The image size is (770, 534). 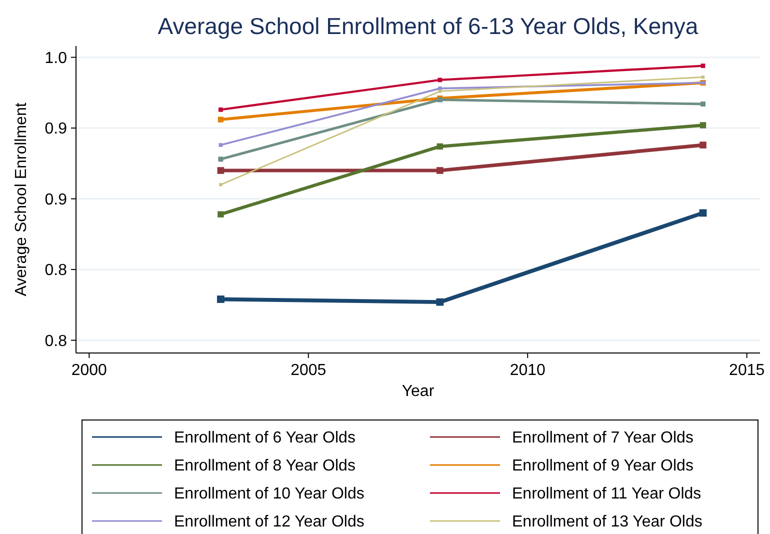 I want to click on y-axis-title: Average School Enrollment, so click(x=21, y=199).